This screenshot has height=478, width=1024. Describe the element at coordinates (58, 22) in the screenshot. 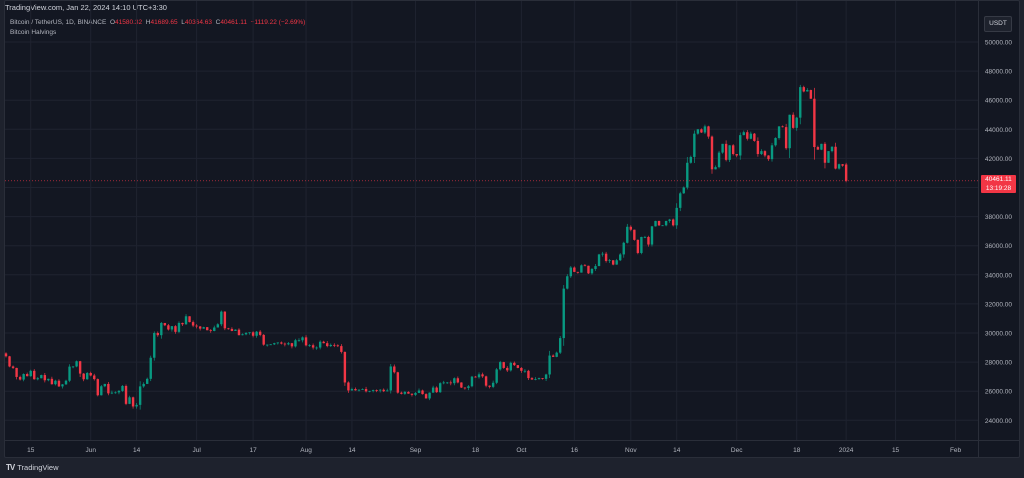

I see `symbol-name: Bitcoin / TetherUS, 1D, BINANCE` at that location.